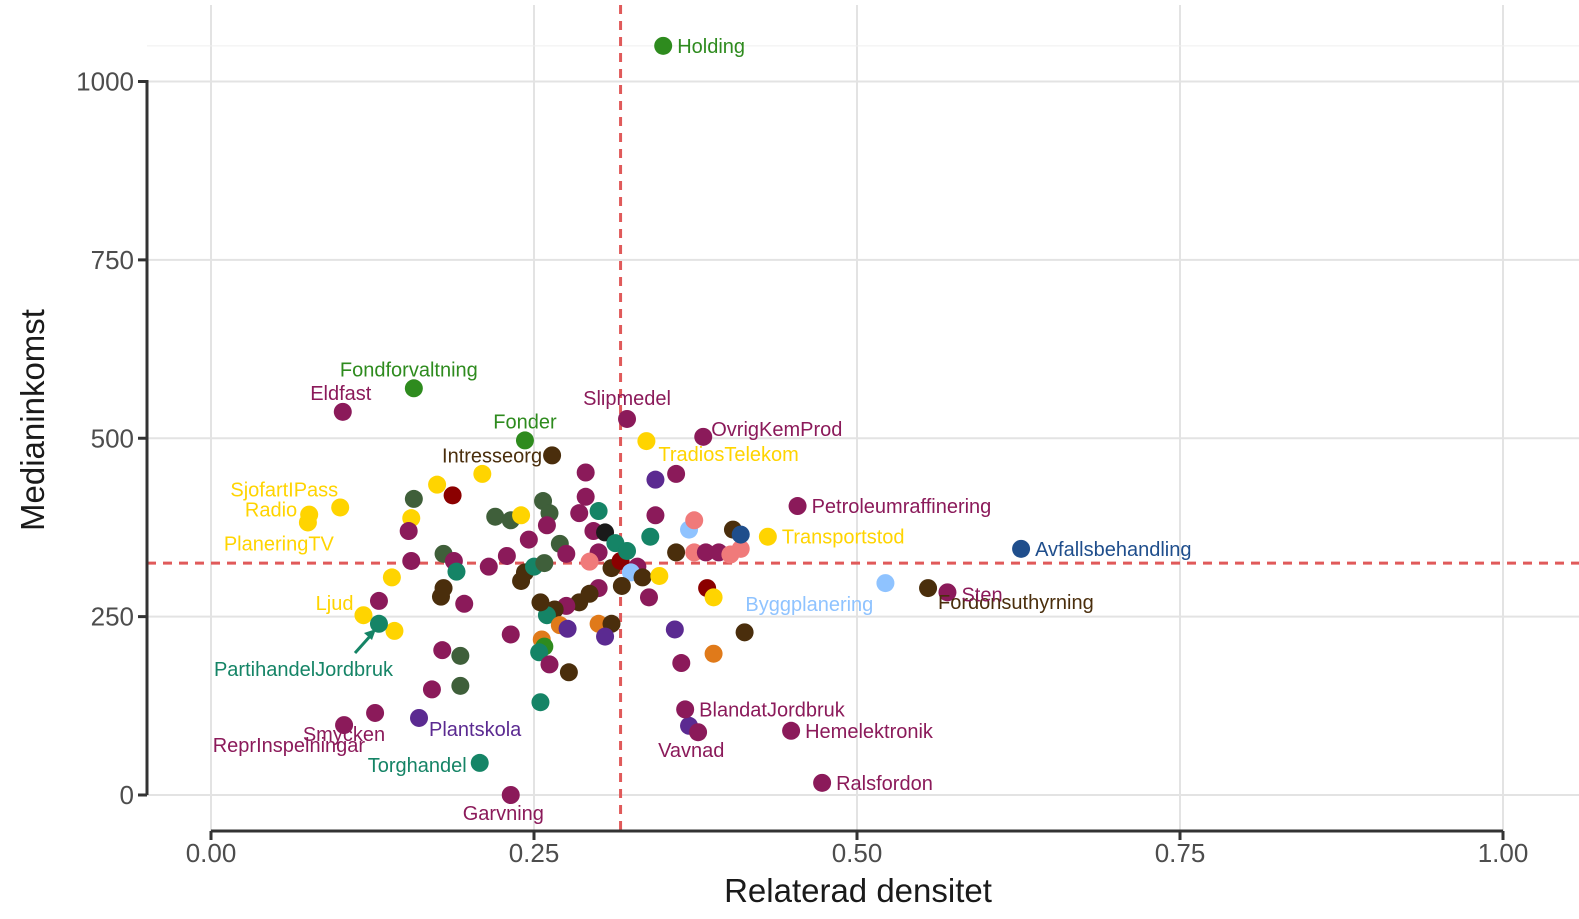 The height and width of the screenshot is (919, 1579). I want to click on data-label: Byggplanering, so click(809, 605).